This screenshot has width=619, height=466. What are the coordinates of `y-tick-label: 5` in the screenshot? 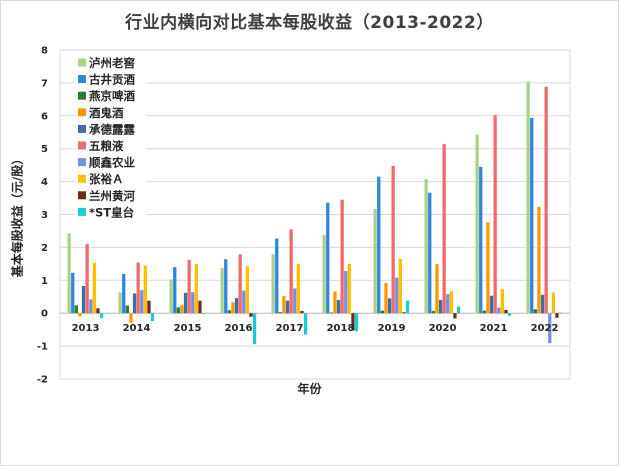 It's located at (44, 149).